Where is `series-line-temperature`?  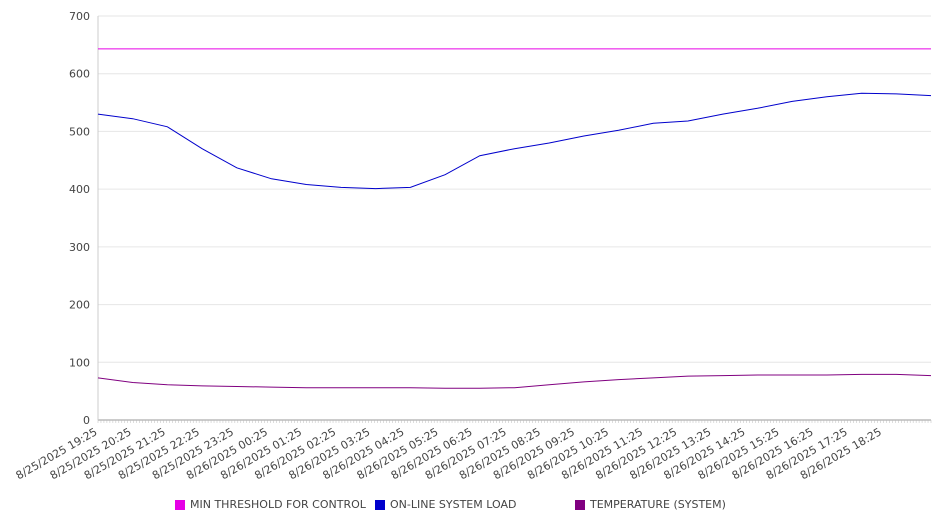 series-line-temperature is located at coordinates (514, 381).